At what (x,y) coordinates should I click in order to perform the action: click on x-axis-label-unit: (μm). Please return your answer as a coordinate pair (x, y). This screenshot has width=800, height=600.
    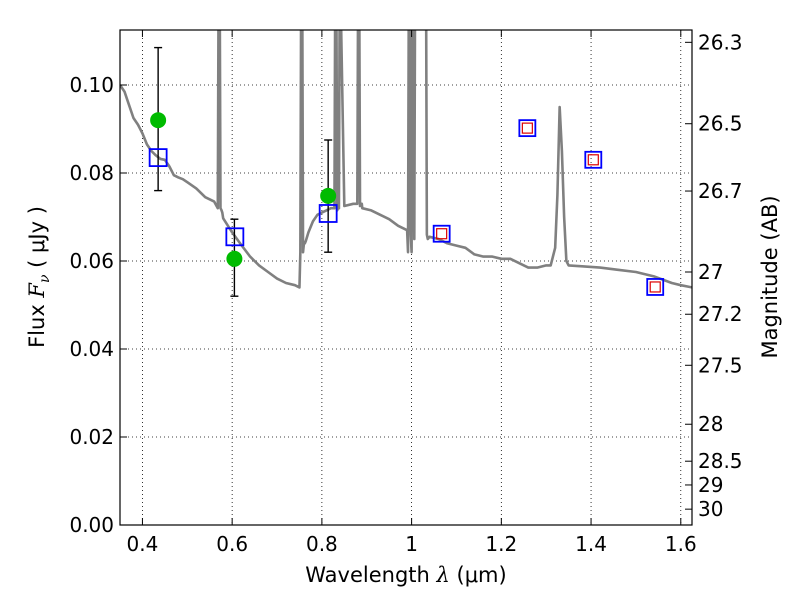
    Looking at the image, I should click on (478, 575).